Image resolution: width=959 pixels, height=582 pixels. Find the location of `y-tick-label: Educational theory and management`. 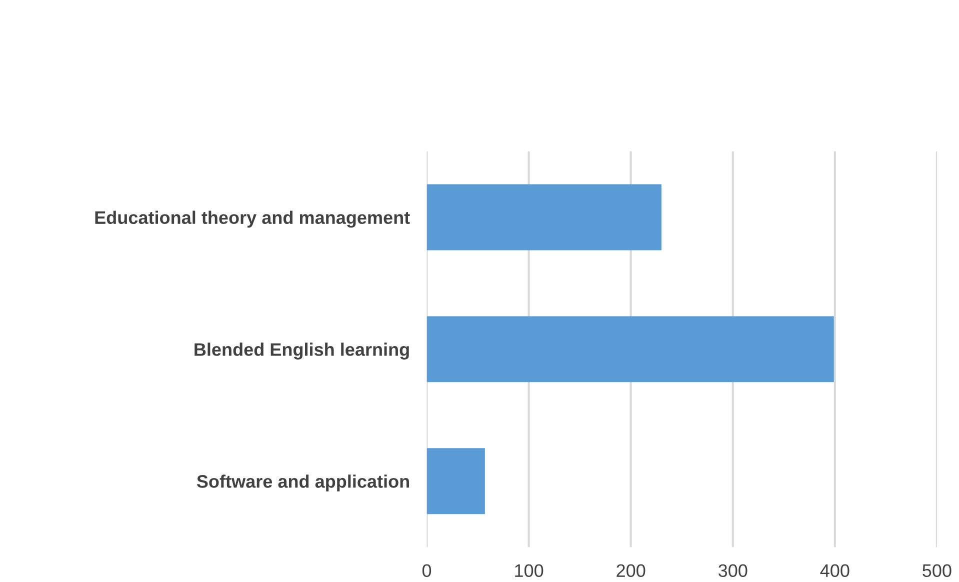

y-tick-label: Educational theory and management is located at coordinates (252, 219).